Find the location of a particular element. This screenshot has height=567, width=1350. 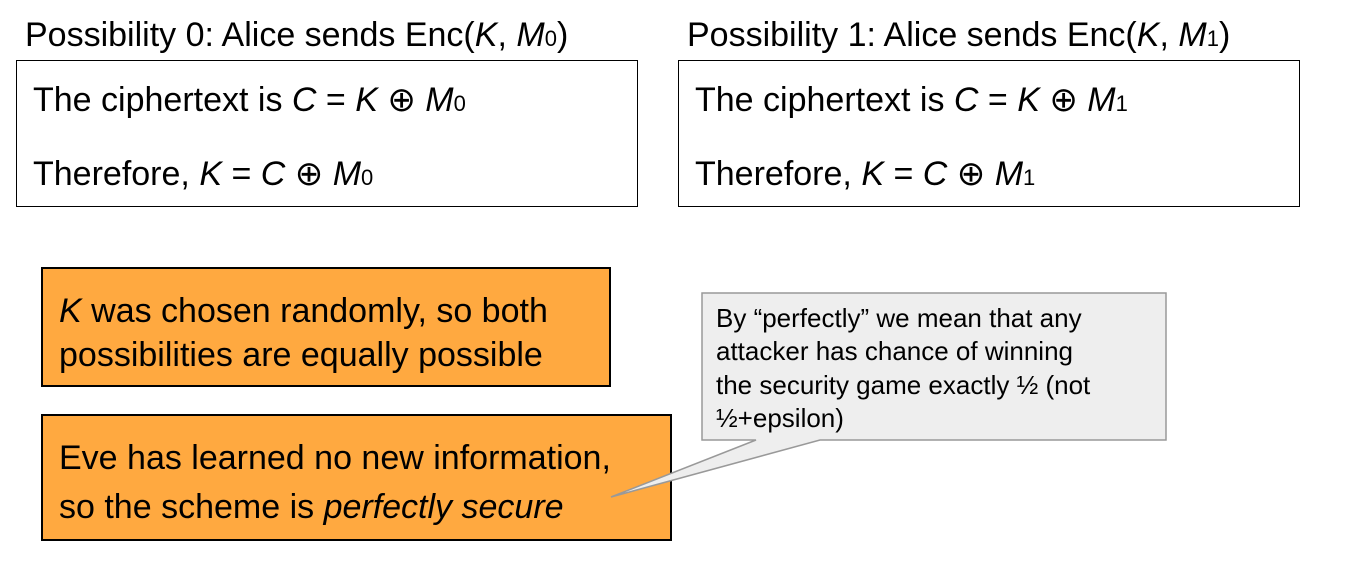

callout-line-4: ½+epsilon) is located at coordinates (780, 417).